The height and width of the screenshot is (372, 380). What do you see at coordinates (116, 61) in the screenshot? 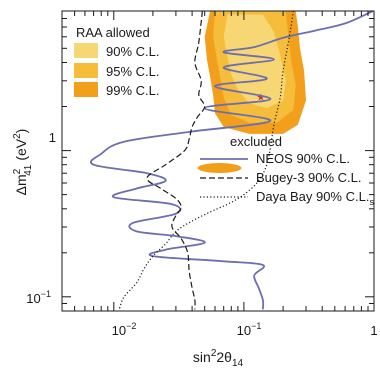
I see `raa-legend: RAA allowed 90% C.L. 95% C.L. 99% C.L.` at bounding box center [116, 61].